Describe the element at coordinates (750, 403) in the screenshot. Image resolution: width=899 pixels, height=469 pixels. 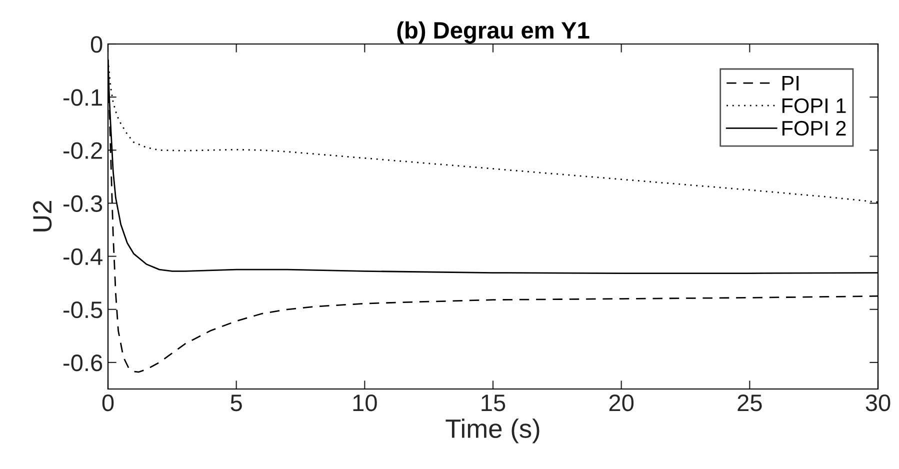
I see `x-tick-label: 25` at that location.